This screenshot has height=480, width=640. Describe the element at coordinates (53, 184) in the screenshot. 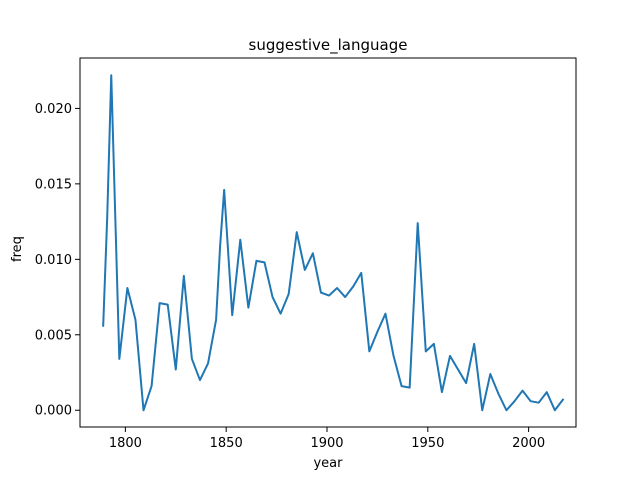

I see `y-tick-label: 0.015` at that location.